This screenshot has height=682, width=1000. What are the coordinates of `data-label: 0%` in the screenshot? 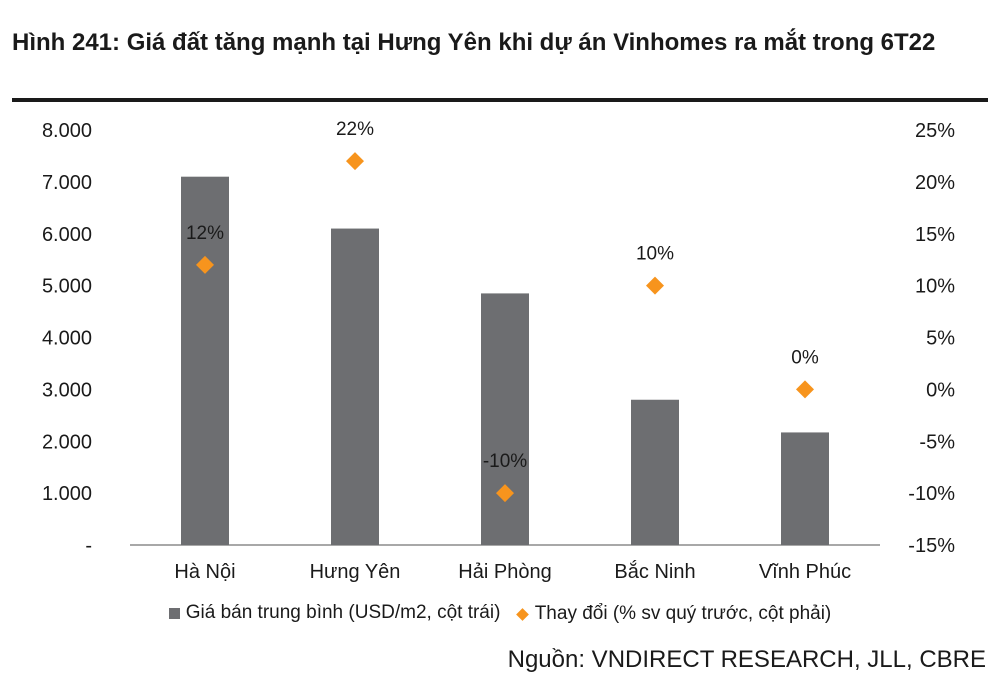 It's located at (805, 357).